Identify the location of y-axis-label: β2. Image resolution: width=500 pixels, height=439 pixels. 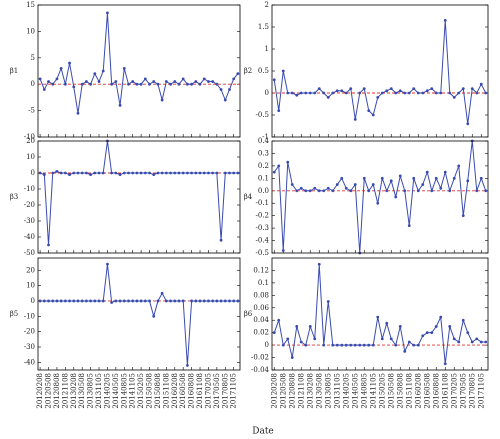
(248, 71).